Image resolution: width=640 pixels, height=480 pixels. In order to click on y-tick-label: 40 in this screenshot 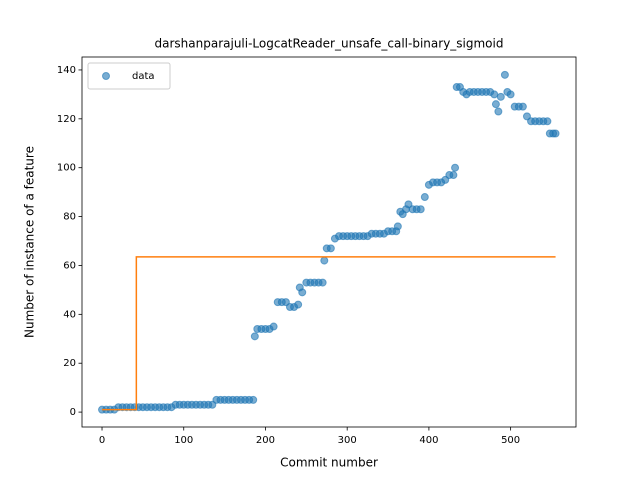, I will do `click(69, 314)`.